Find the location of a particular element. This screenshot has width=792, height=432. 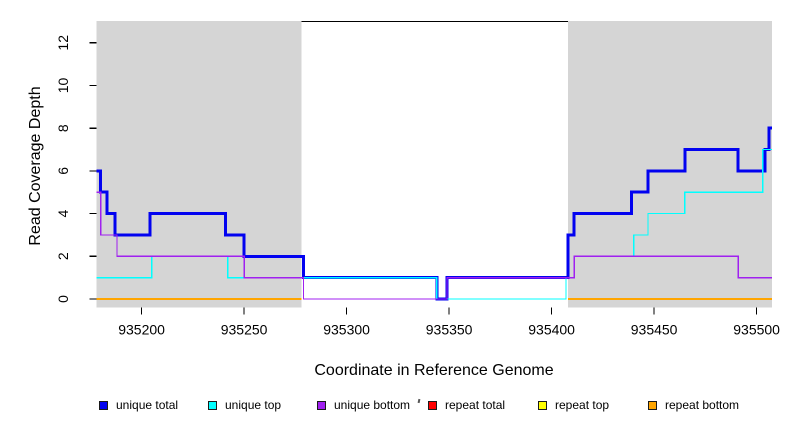

legend-item-unique-total: unique total is located at coordinates (138, 405).